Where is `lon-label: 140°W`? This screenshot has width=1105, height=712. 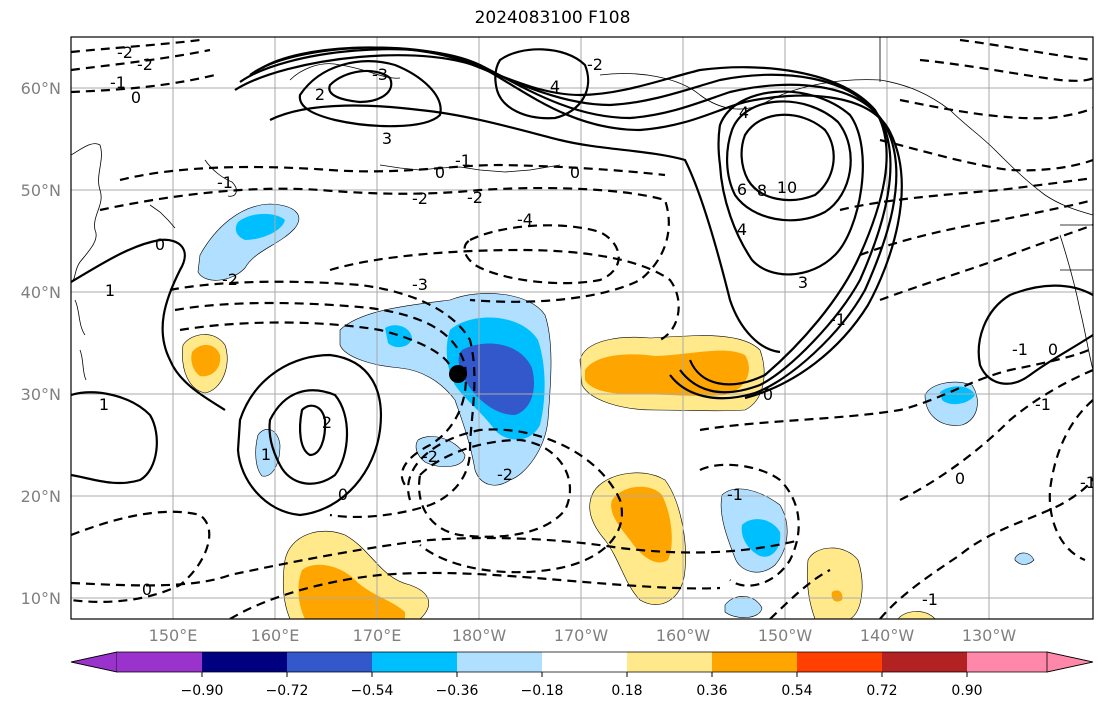 lon-label: 140°W is located at coordinates (887, 635).